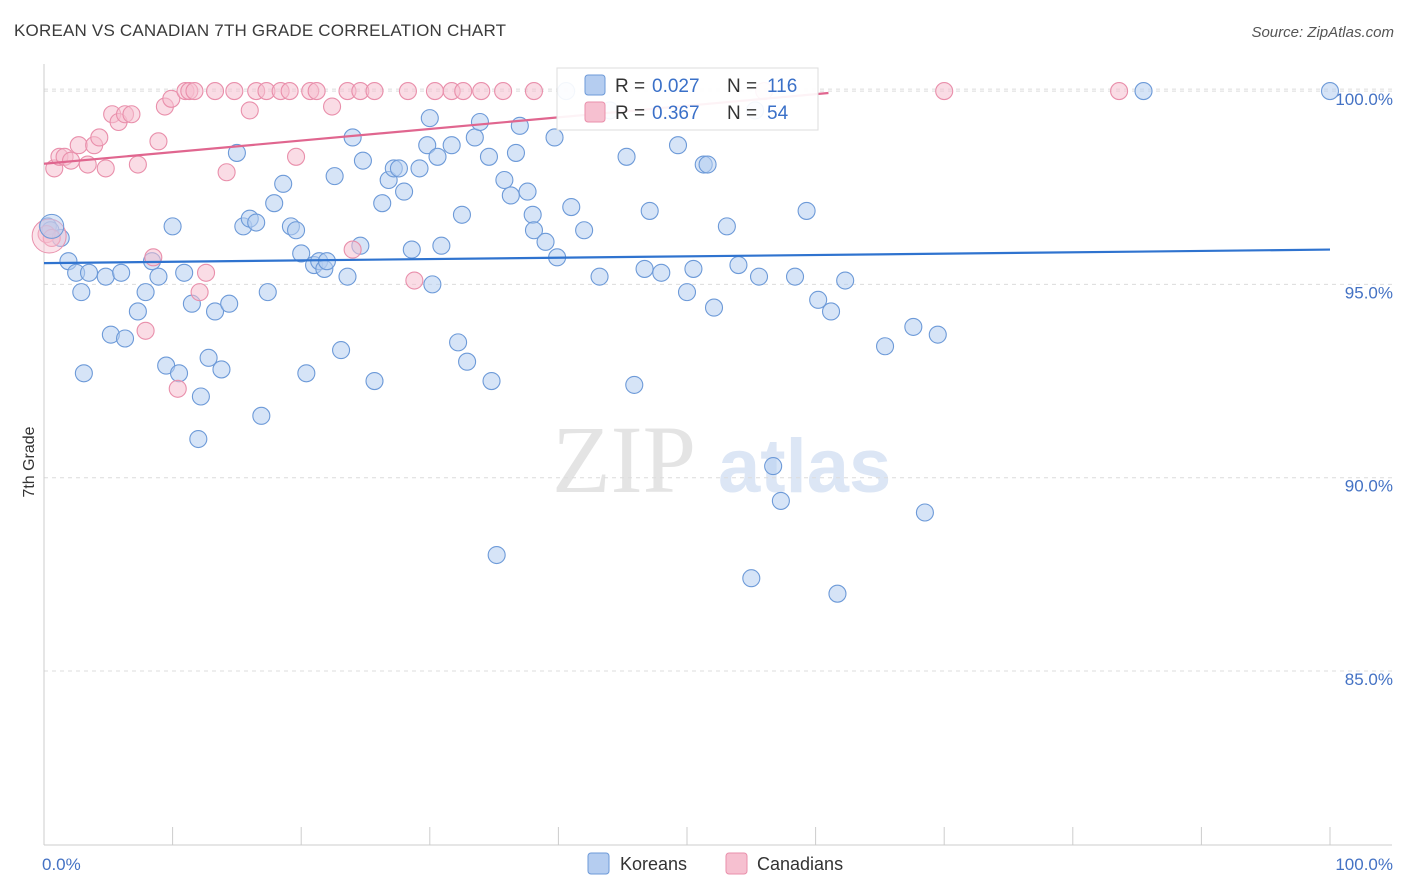 Image resolution: width=1406 pixels, height=892 pixels. I want to click on y-axis-label: 7th Grade, so click(29, 461).